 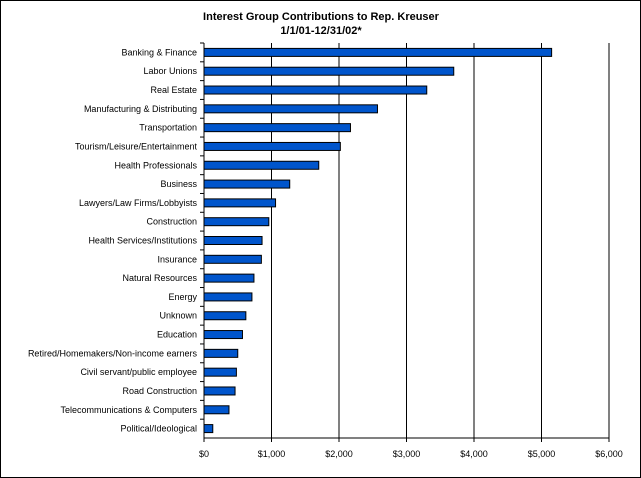 What do you see at coordinates (142, 241) in the screenshot?
I see `category-label: Health Services/Institutions` at bounding box center [142, 241].